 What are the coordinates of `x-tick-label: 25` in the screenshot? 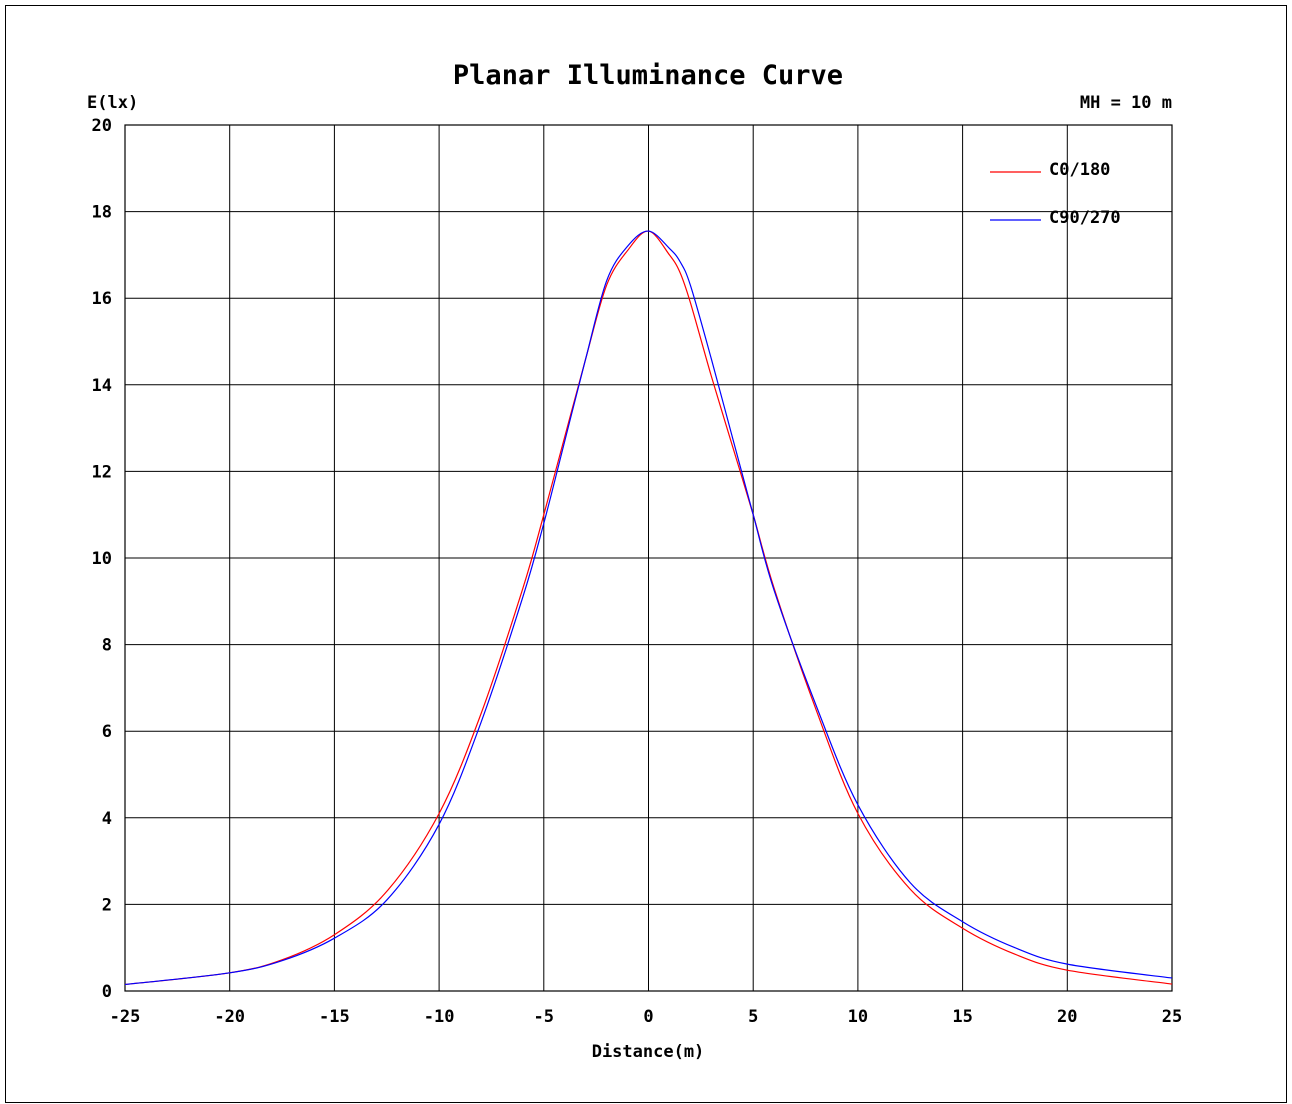 It's located at (1172, 1017).